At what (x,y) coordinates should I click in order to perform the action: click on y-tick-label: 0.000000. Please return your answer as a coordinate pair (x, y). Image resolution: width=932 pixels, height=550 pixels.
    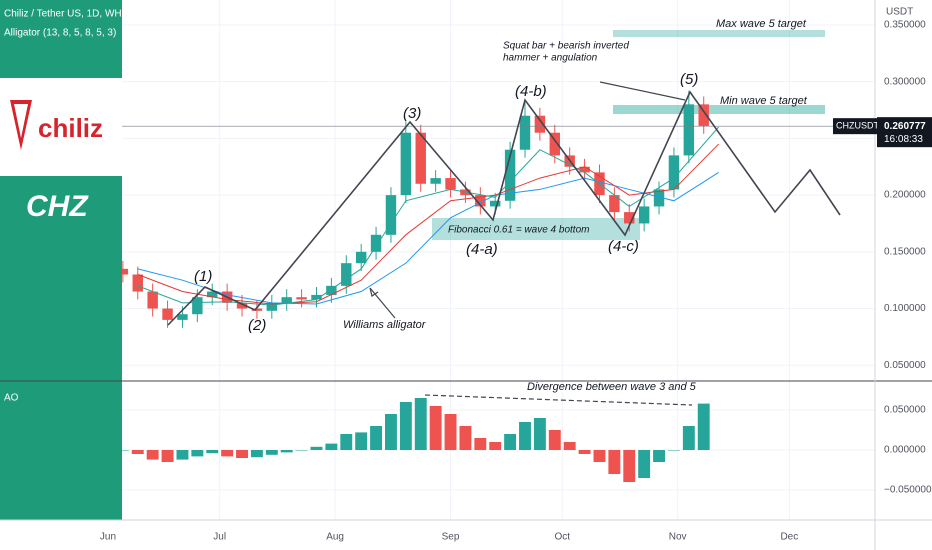
    Looking at the image, I should click on (905, 450).